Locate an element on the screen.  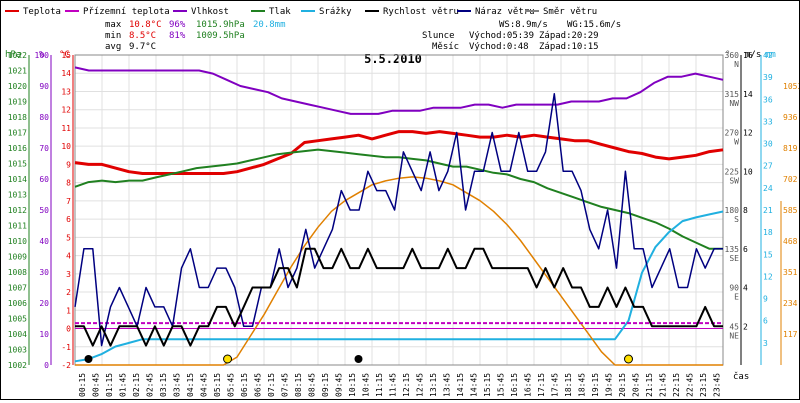
x-tick-label: 14:45 is located at coordinates (473, 385).